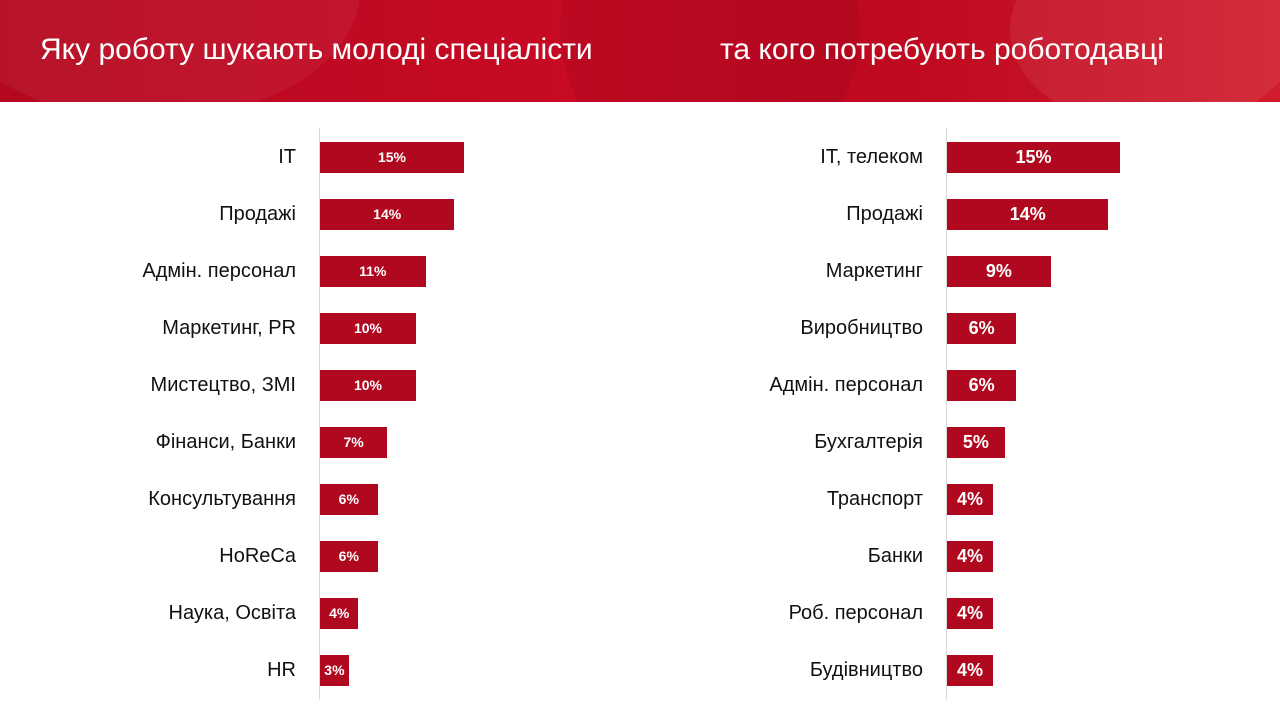 The width and height of the screenshot is (1280, 720). What do you see at coordinates (222, 499) in the screenshot?
I see `category-label: Консультування` at bounding box center [222, 499].